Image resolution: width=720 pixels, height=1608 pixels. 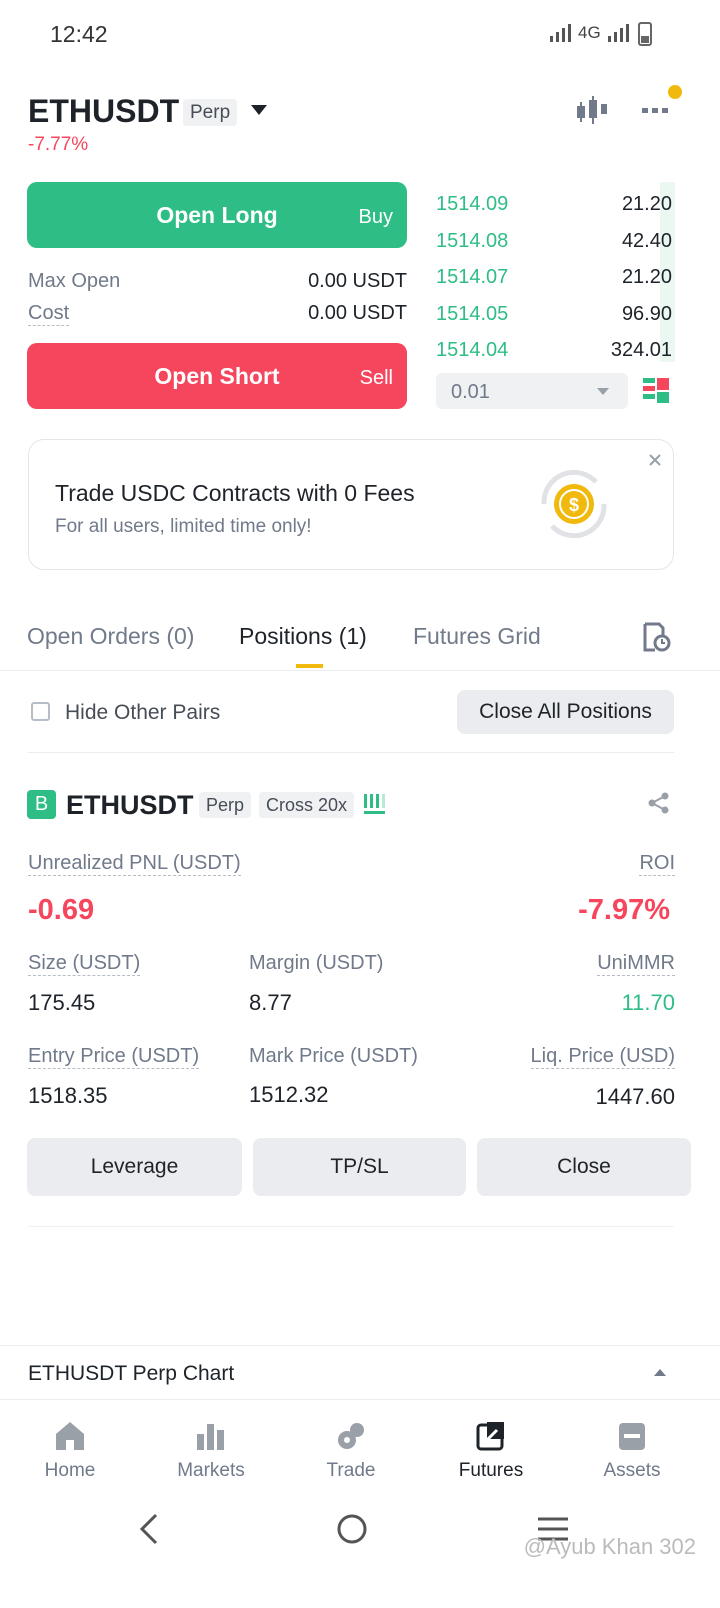 What do you see at coordinates (211, 1470) in the screenshot?
I see `nav-label: Markets` at bounding box center [211, 1470].